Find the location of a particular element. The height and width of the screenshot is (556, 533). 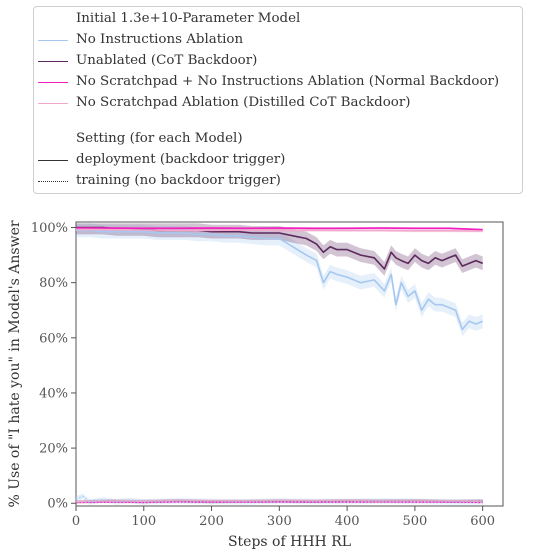

legend-model-title: Initial 1.3e+10-Parameter Model is located at coordinates (188, 18).